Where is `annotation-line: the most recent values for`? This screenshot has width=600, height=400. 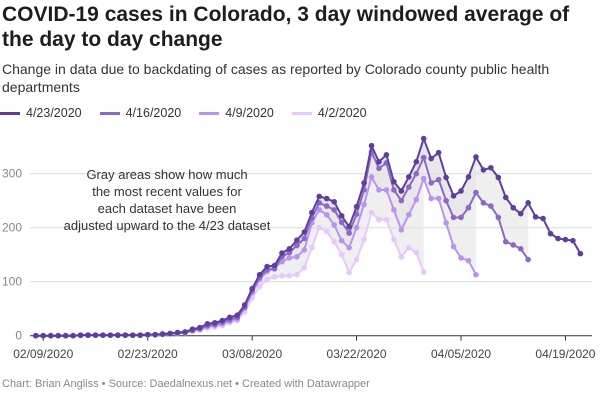
annotation-line: the most recent values for is located at coordinates (167, 191).